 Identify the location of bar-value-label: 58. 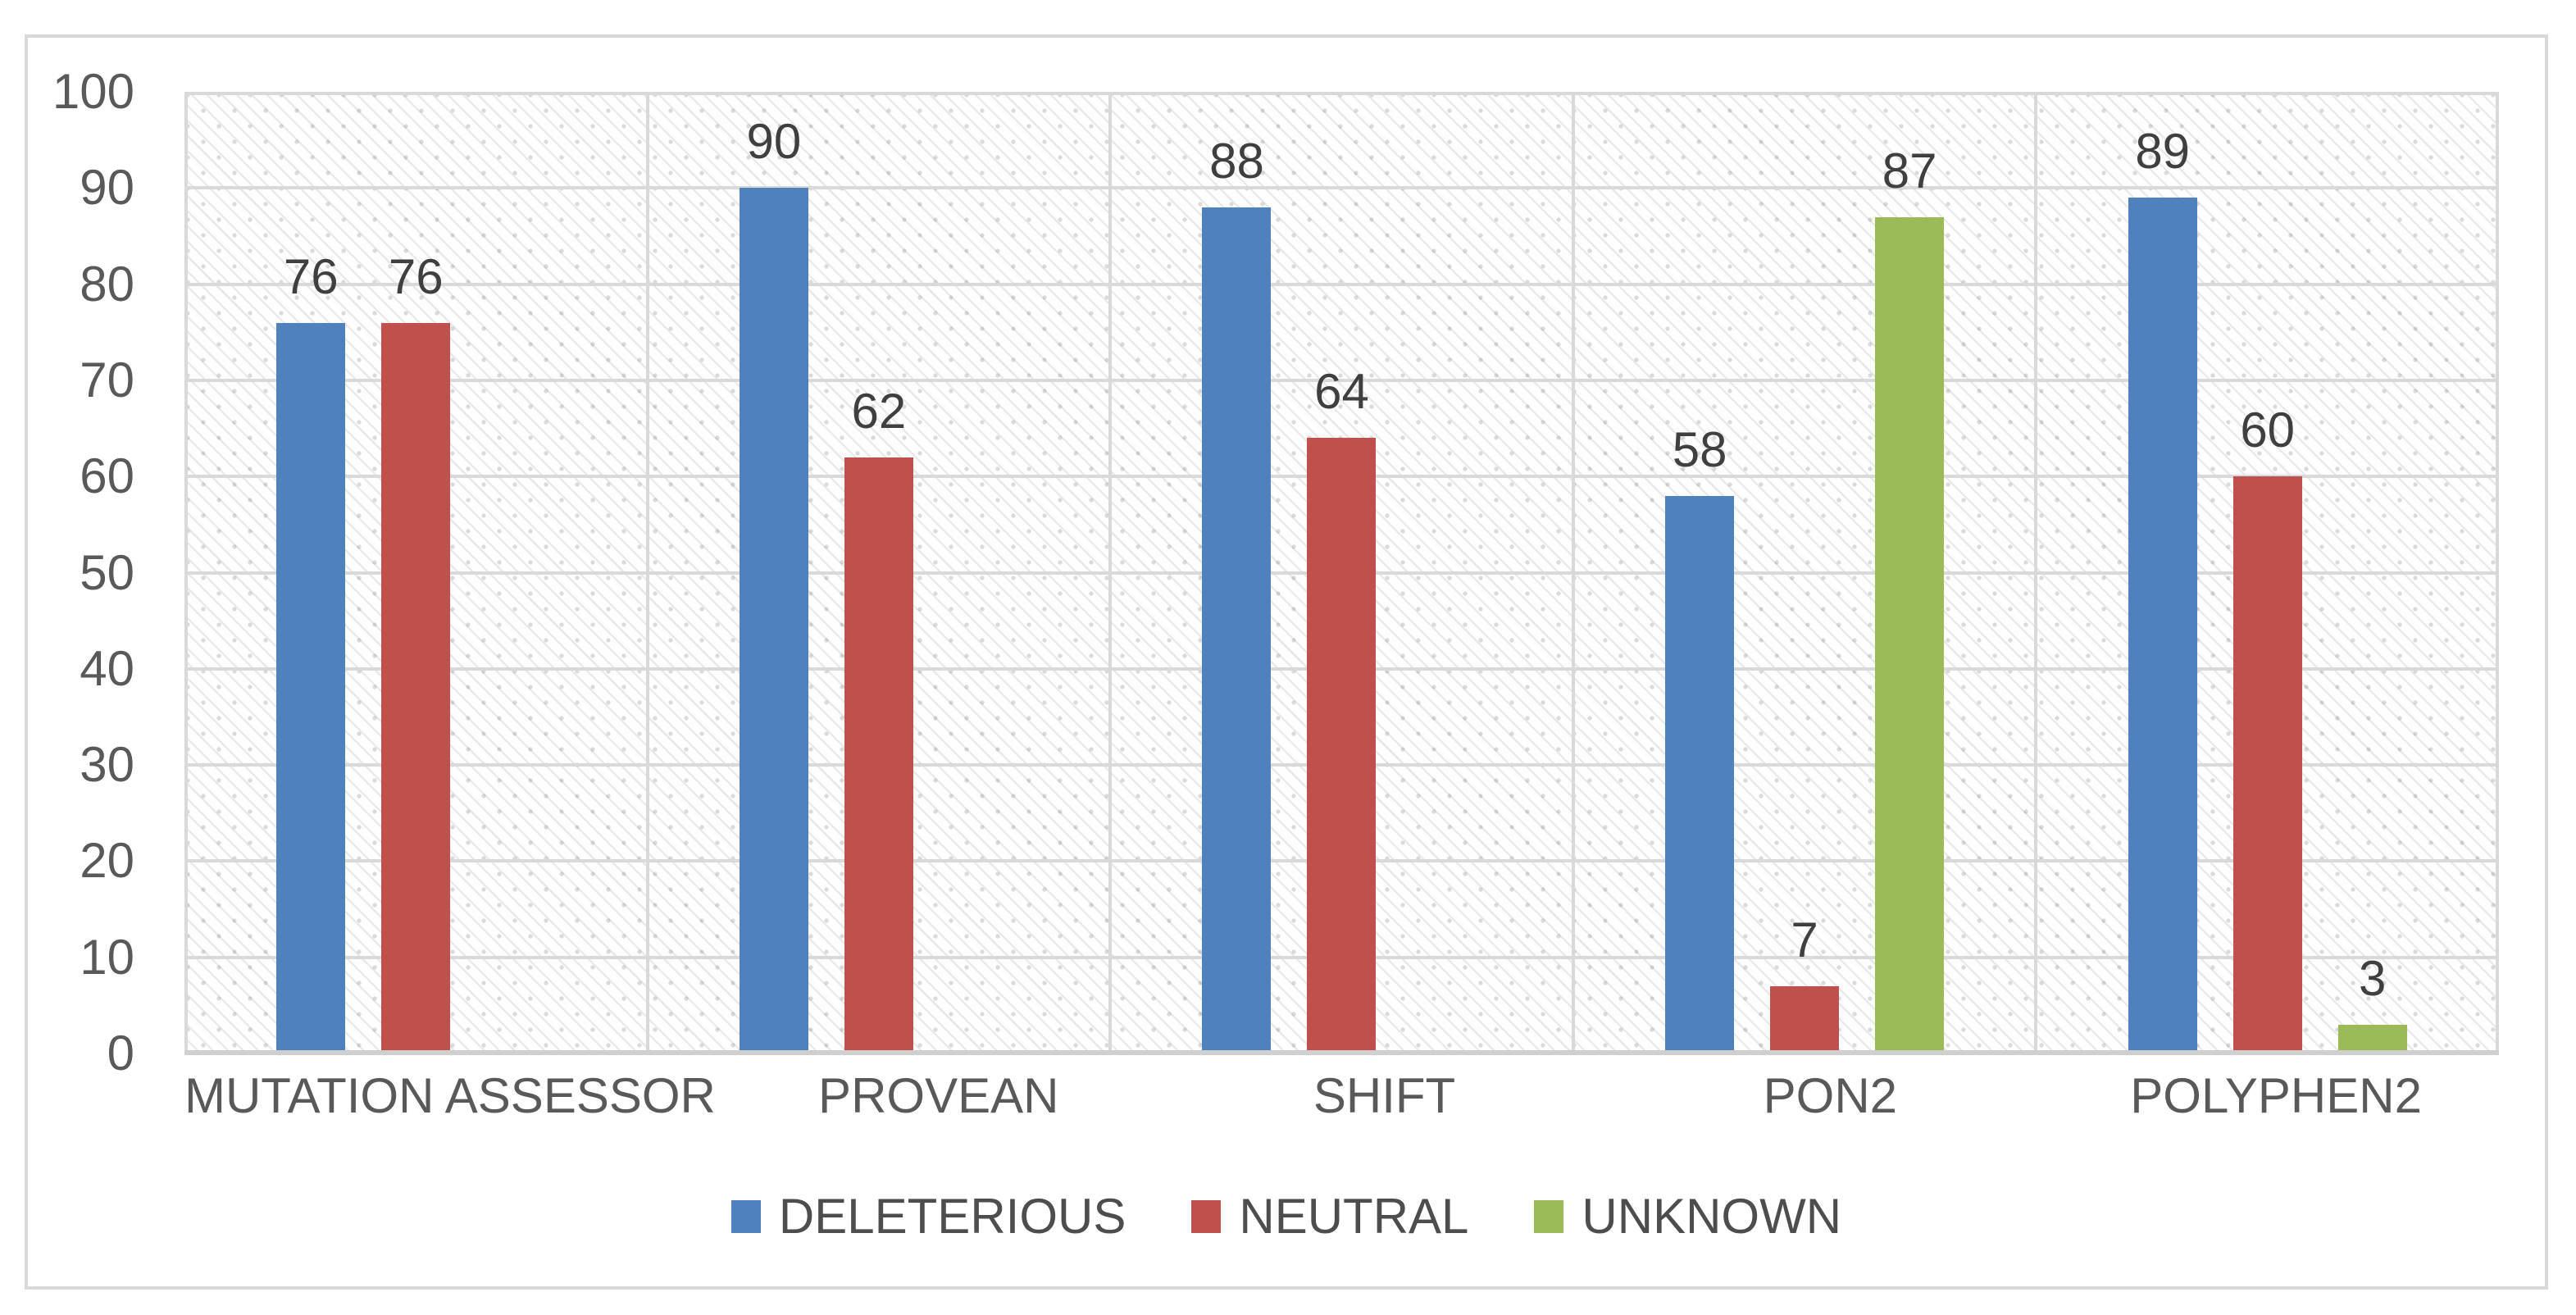
(1699, 449).